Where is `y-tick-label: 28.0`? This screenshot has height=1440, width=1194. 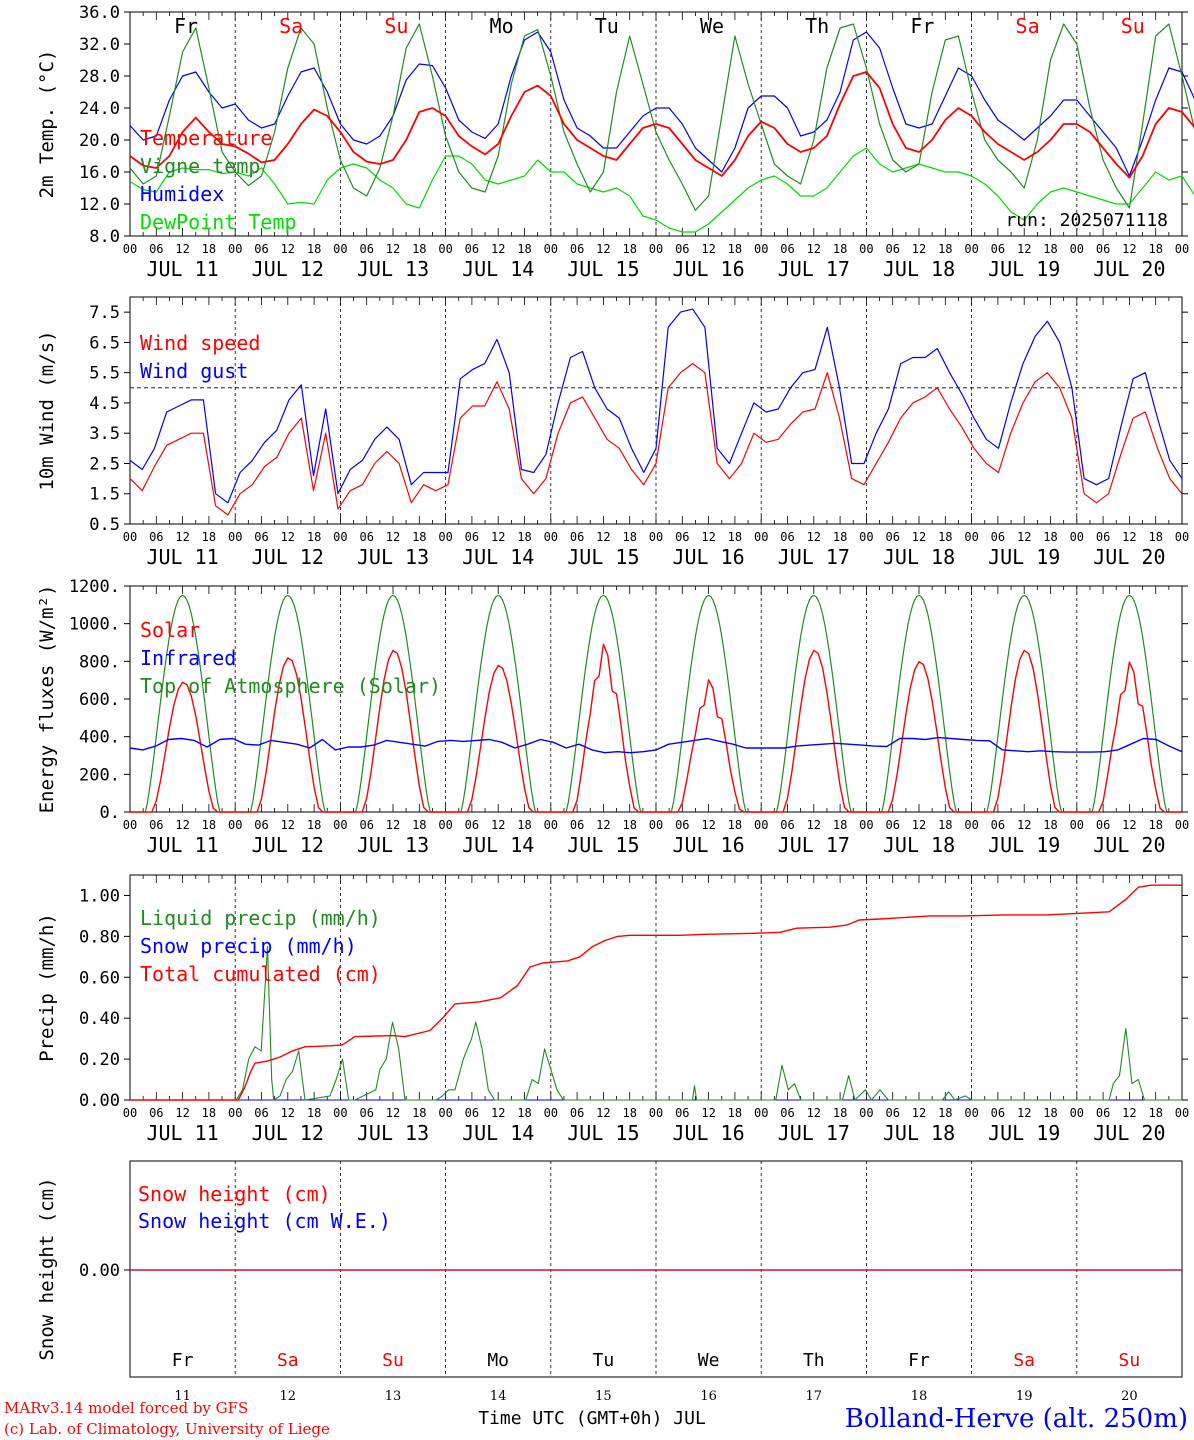 y-tick-label: 28.0 is located at coordinates (99, 77).